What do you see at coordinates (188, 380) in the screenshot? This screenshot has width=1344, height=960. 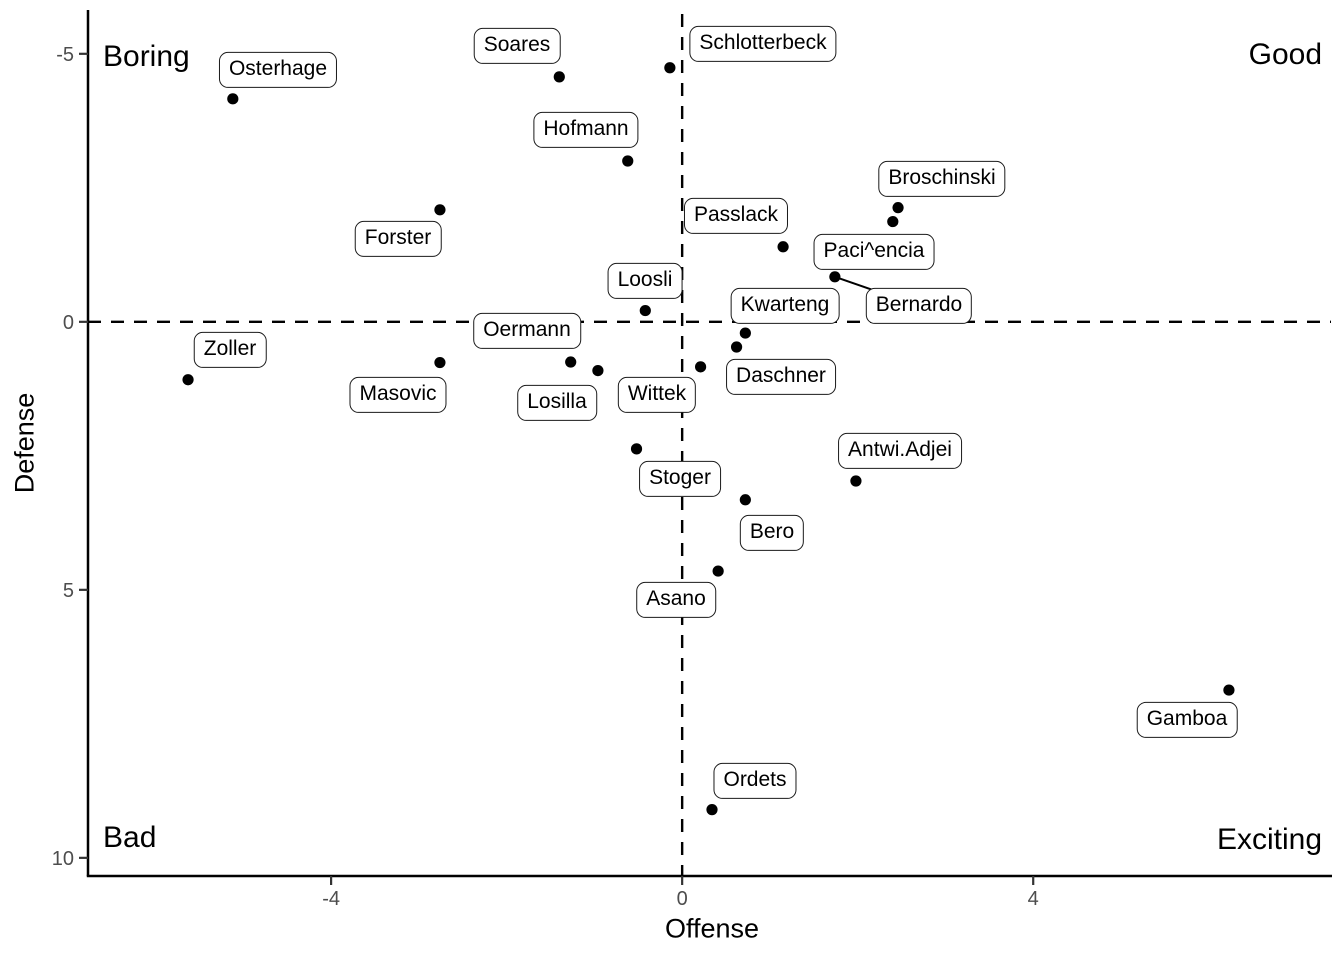 I see `data-point-zoller` at bounding box center [188, 380].